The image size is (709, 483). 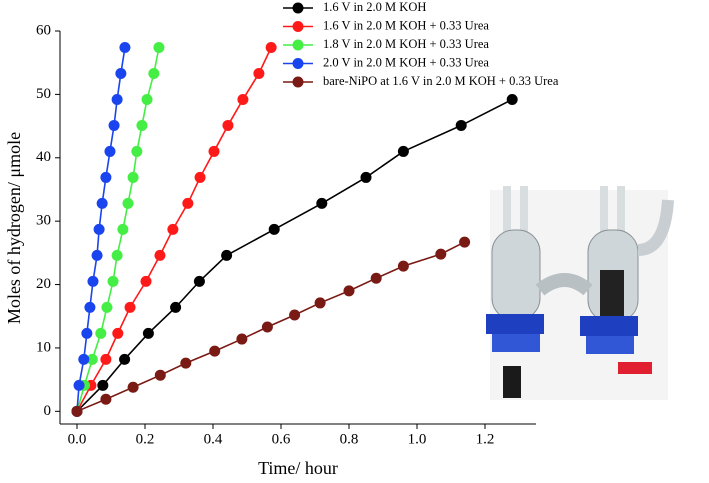 What do you see at coordinates (43, 347) in the screenshot?
I see `y-tick-label: 10` at bounding box center [43, 347].